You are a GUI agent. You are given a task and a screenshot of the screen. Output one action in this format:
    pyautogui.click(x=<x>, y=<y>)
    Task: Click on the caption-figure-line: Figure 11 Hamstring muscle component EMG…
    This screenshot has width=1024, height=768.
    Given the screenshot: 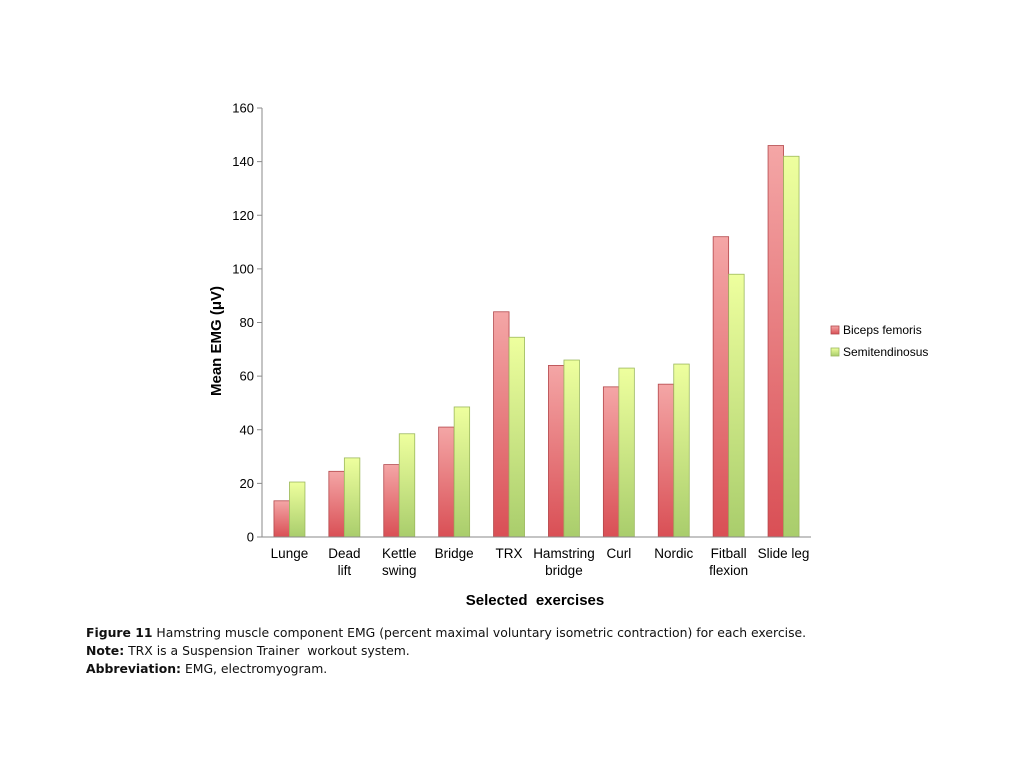 What is the action you would take?
    pyautogui.click(x=536, y=633)
    